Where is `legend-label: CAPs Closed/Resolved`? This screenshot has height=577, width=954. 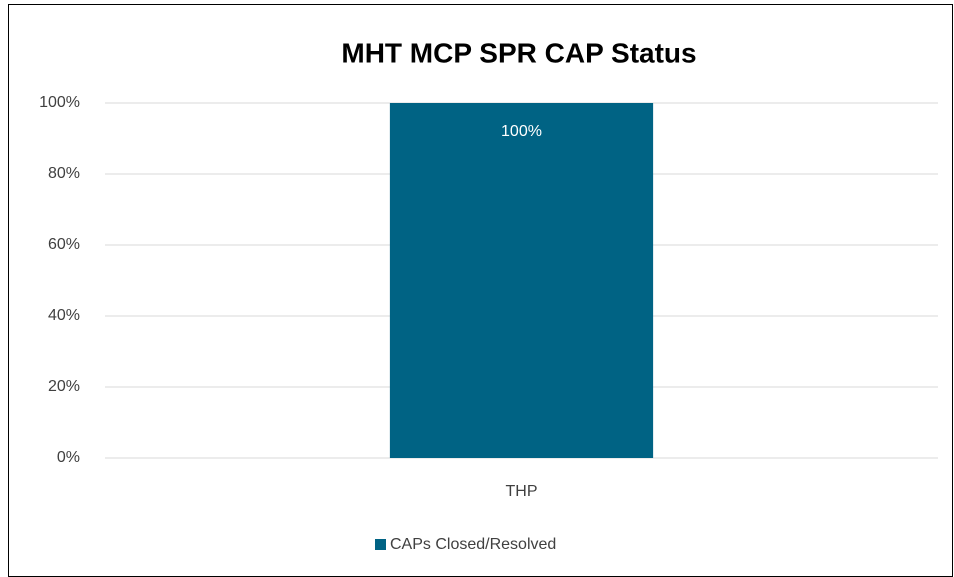 legend-label: CAPs Closed/Resolved is located at coordinates (473, 544).